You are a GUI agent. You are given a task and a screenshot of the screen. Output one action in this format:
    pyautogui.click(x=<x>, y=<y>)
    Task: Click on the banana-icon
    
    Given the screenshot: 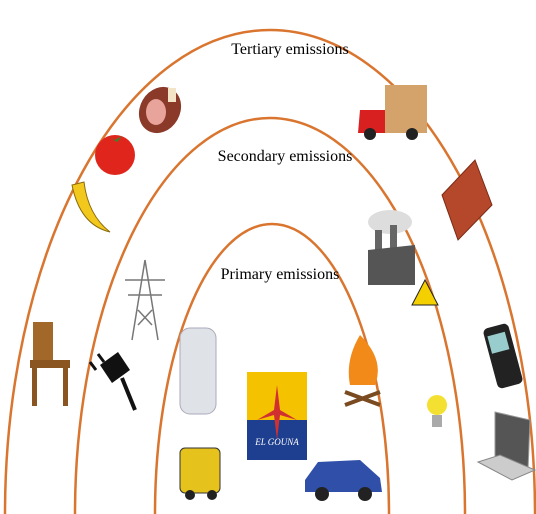 What is the action you would take?
    pyautogui.click(x=91, y=207)
    